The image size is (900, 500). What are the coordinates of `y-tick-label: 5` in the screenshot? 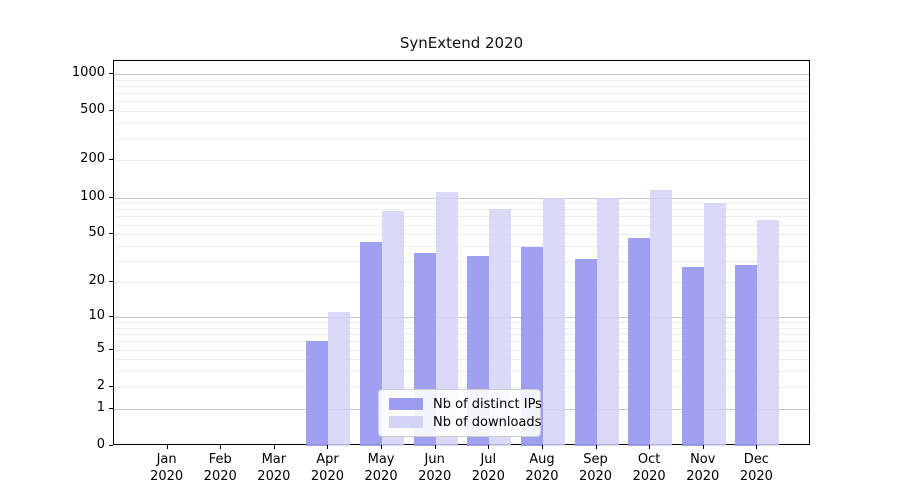 It's located at (100, 348).